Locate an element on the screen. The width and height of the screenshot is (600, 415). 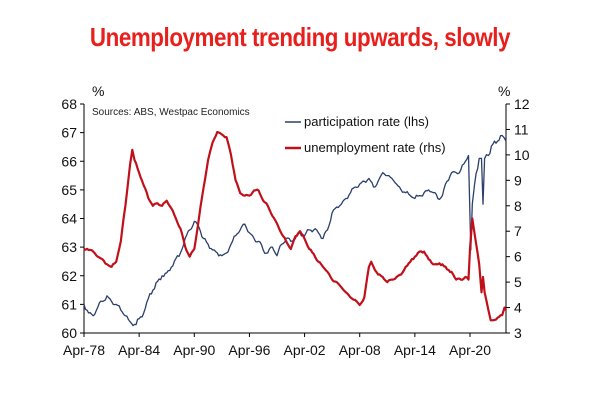
source-note: Sources: ABS, Westpac Economics is located at coordinates (171, 112).